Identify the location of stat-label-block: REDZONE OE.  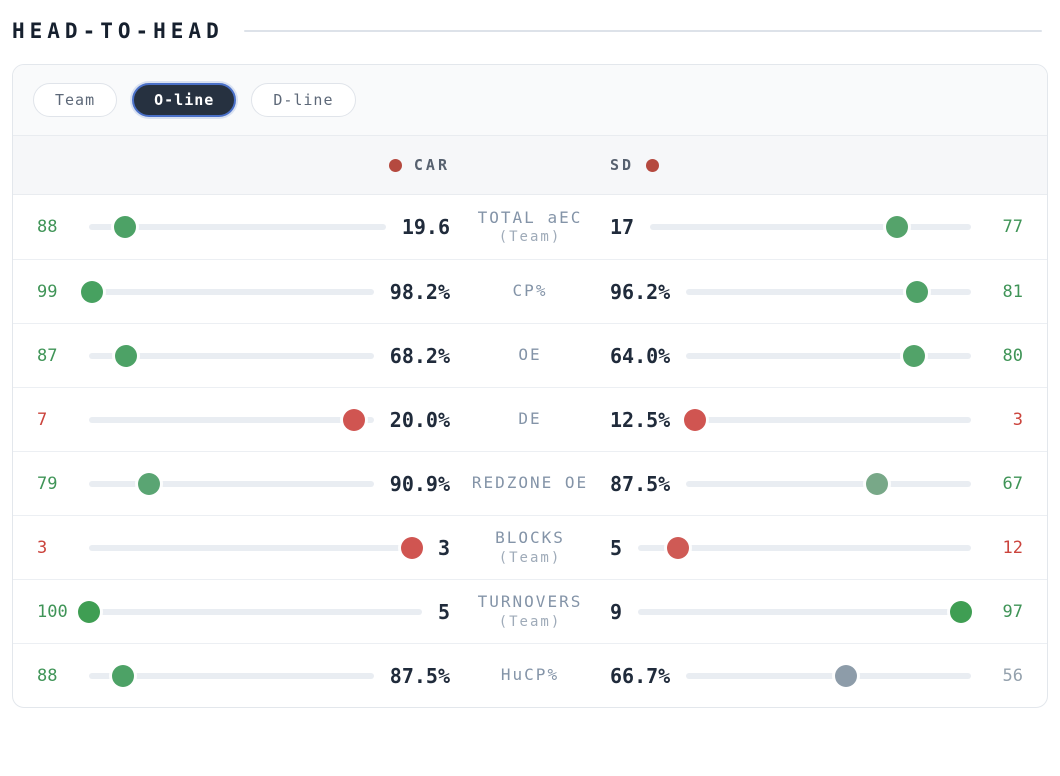
(530, 483).